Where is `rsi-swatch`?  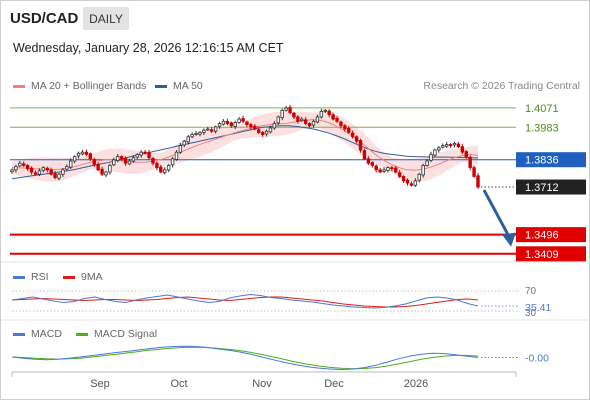 rsi-swatch is located at coordinates (19, 277).